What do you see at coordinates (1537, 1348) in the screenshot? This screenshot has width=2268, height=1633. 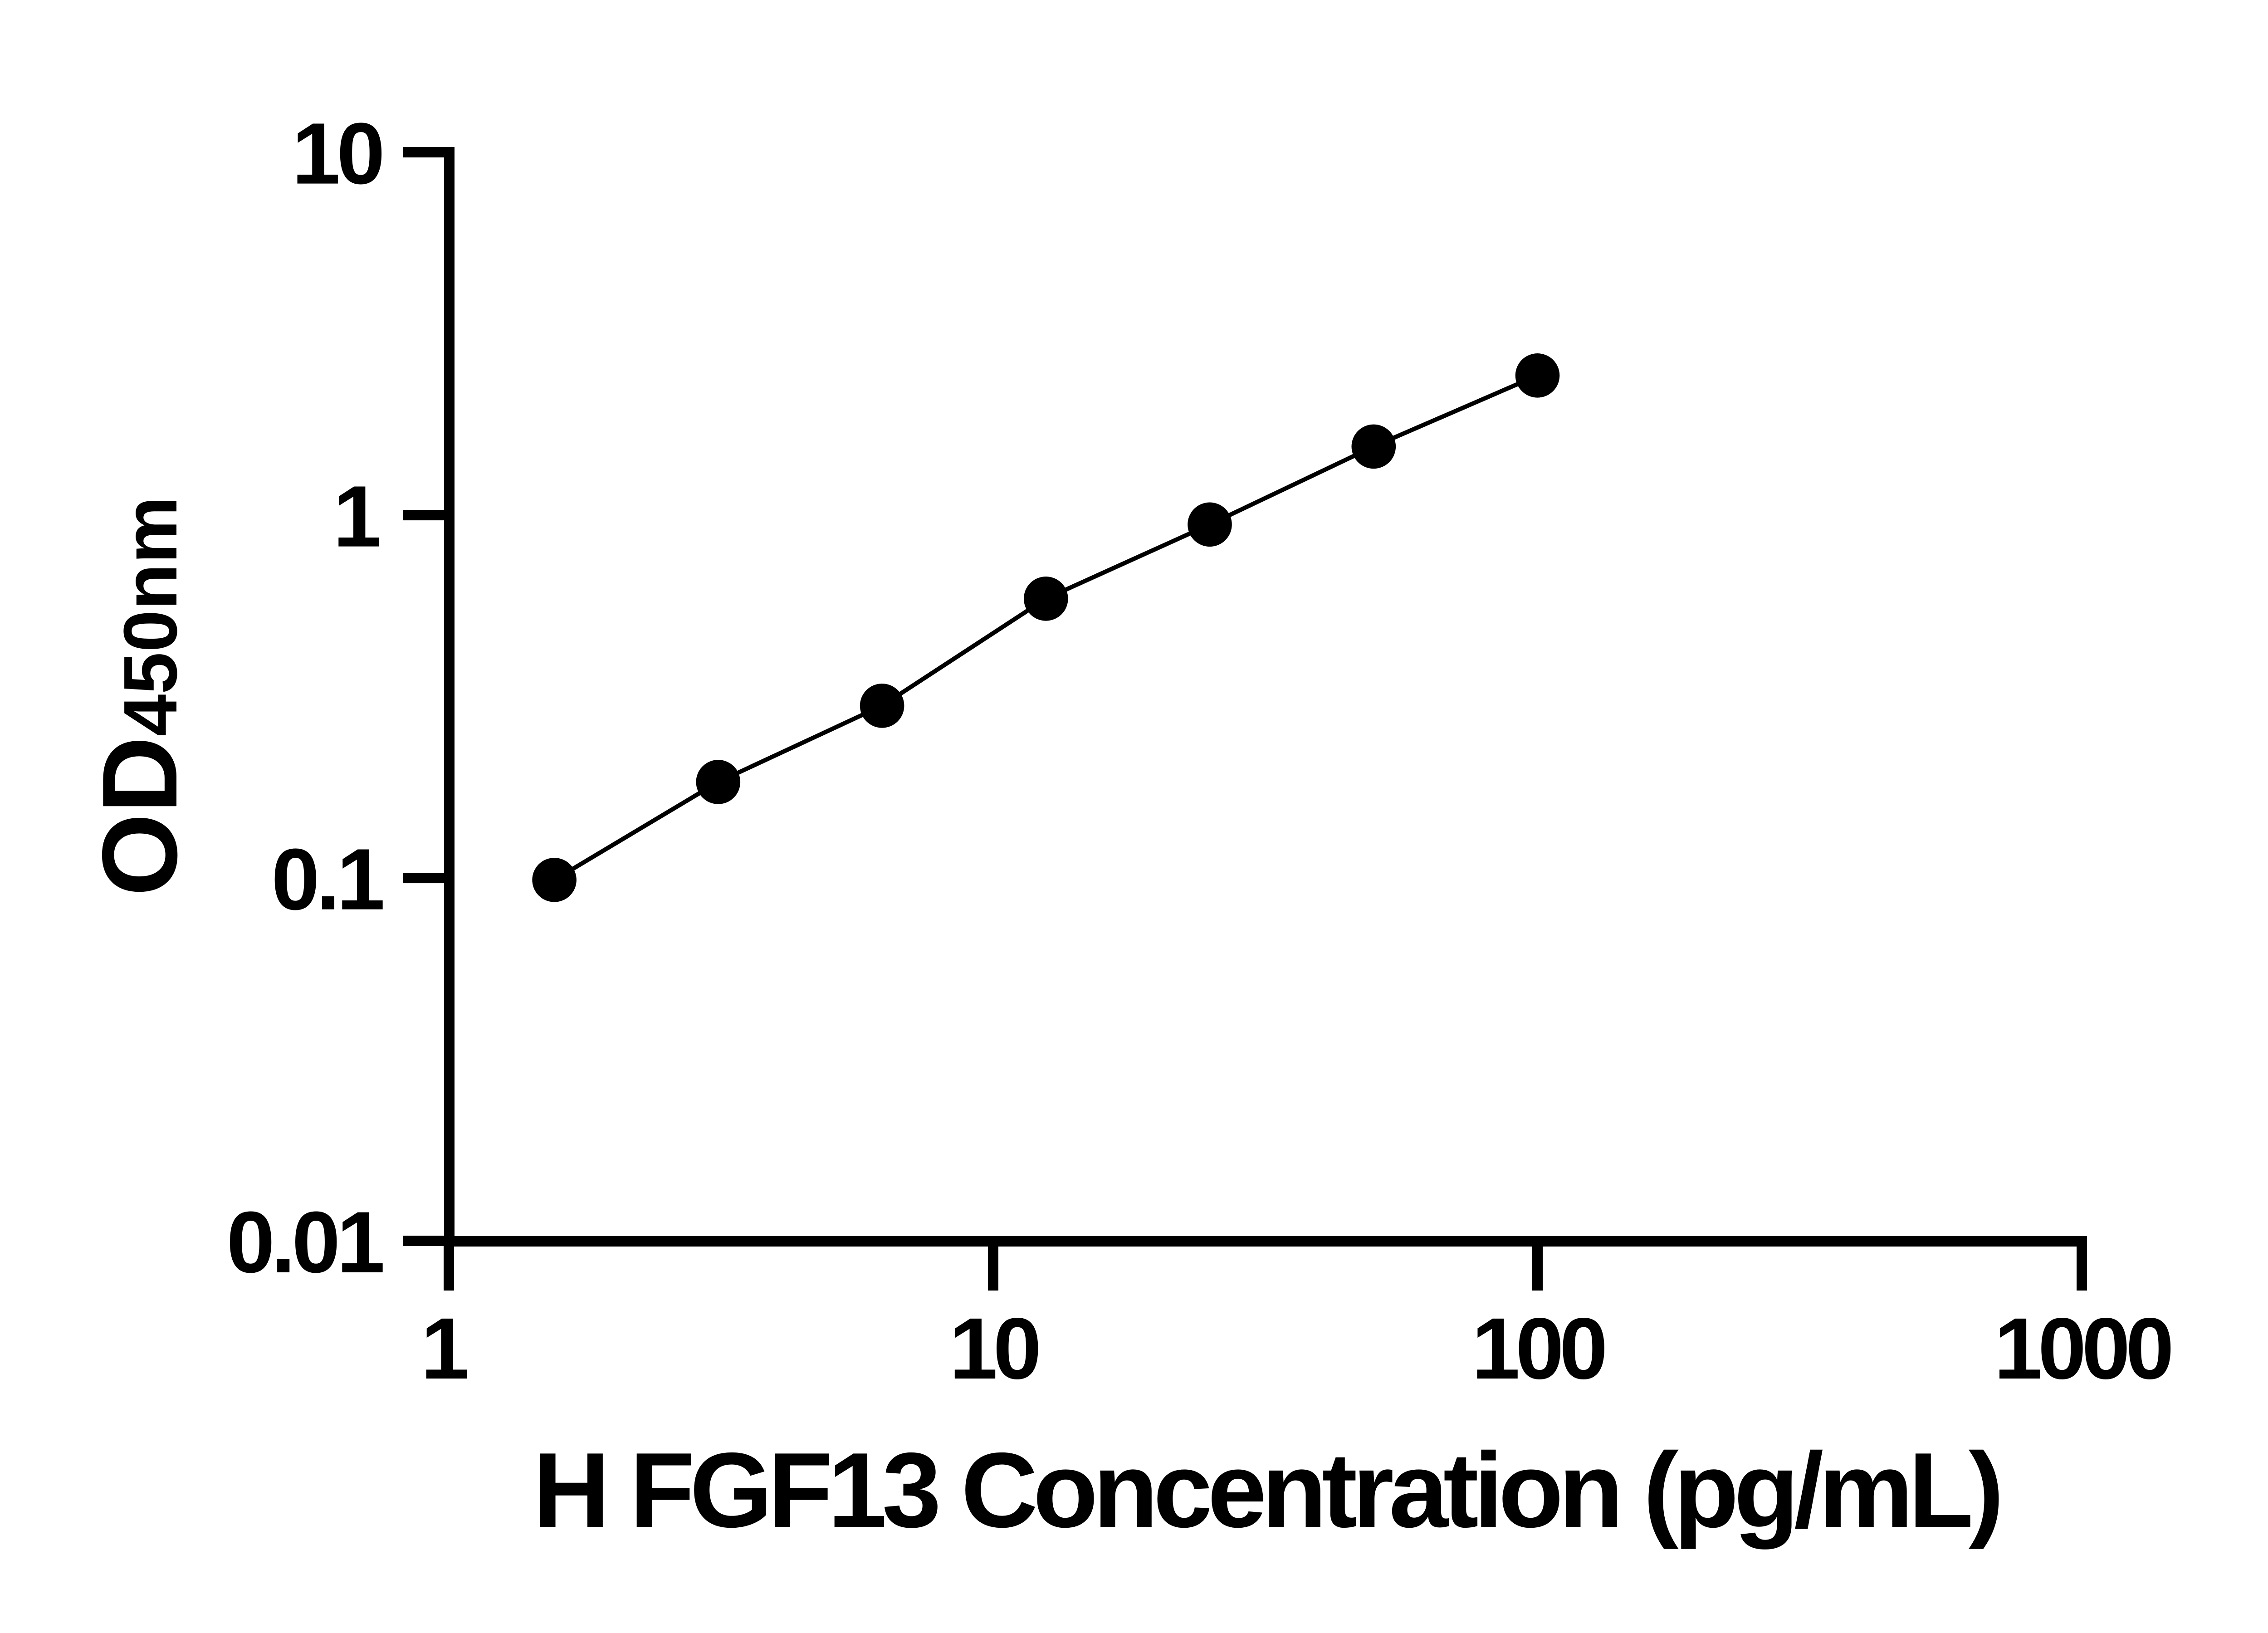 I see `svg-text: 100` at bounding box center [1537, 1348].